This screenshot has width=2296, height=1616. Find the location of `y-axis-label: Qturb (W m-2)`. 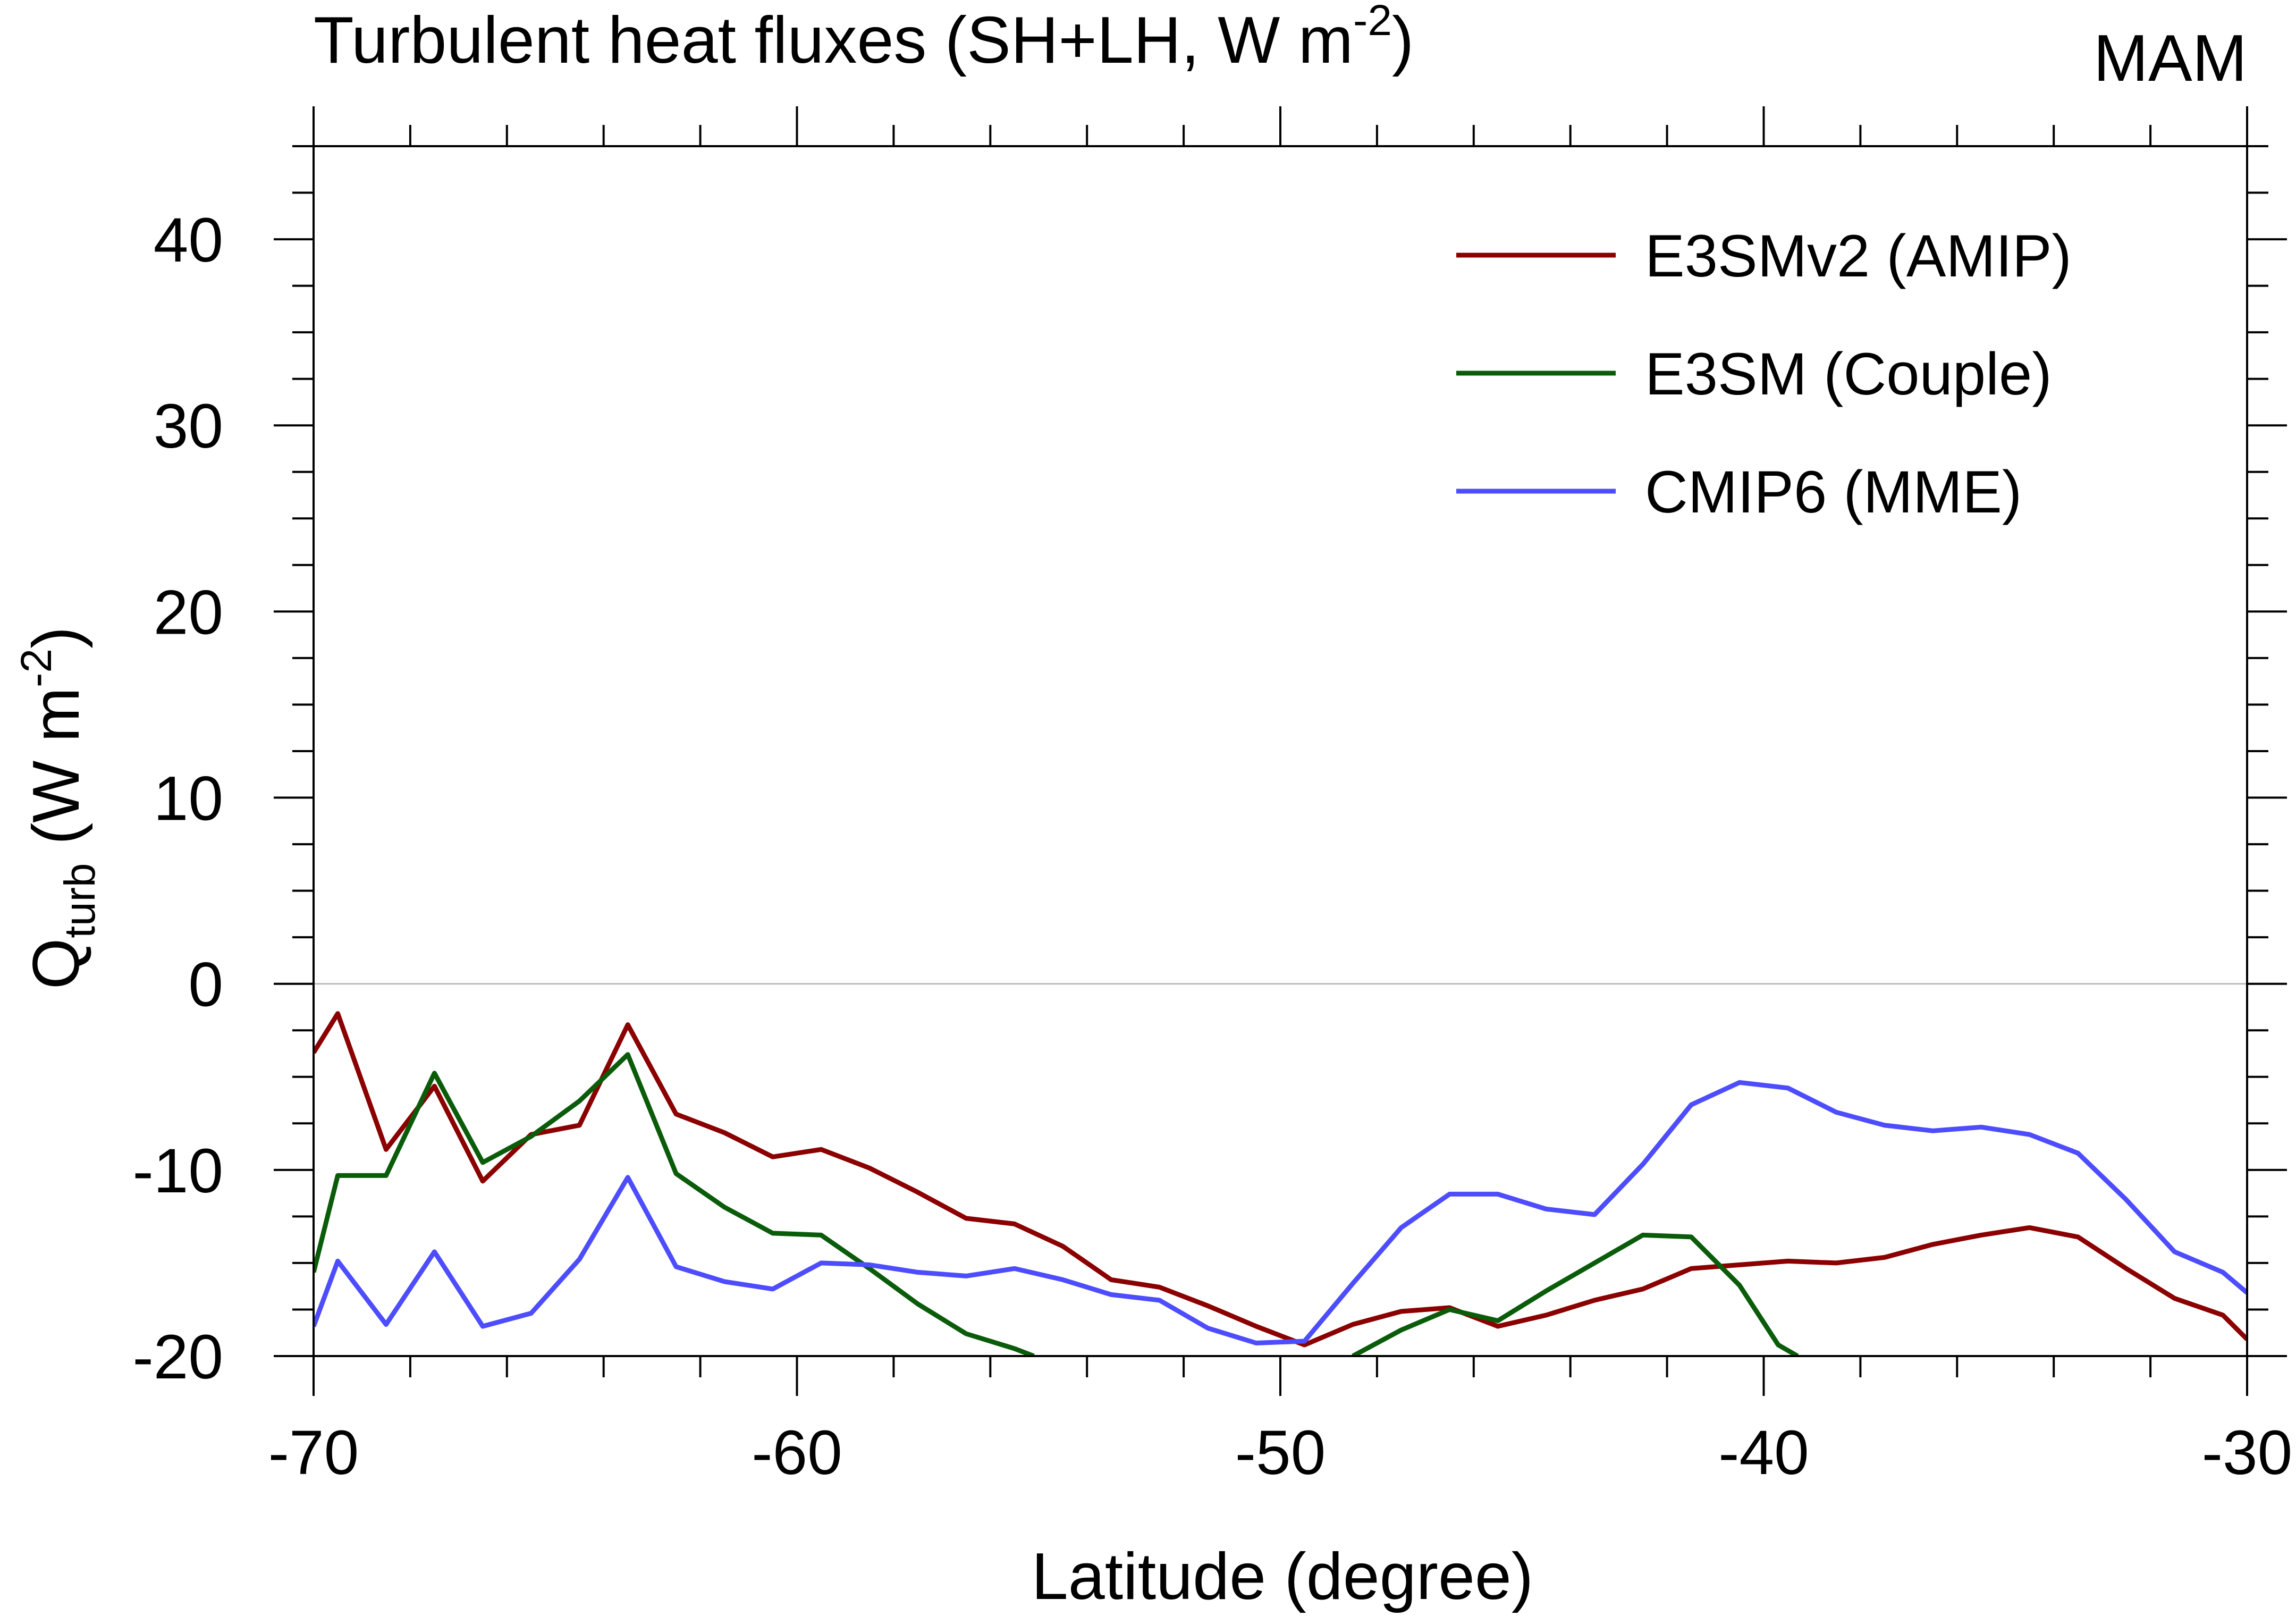

y-axis-label: Qturb (W m-2) is located at coordinates (58, 808).